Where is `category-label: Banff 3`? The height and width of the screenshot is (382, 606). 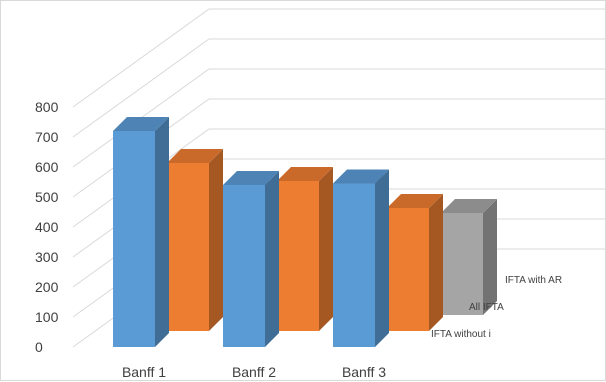
category-label: Banff 3 is located at coordinates (364, 372).